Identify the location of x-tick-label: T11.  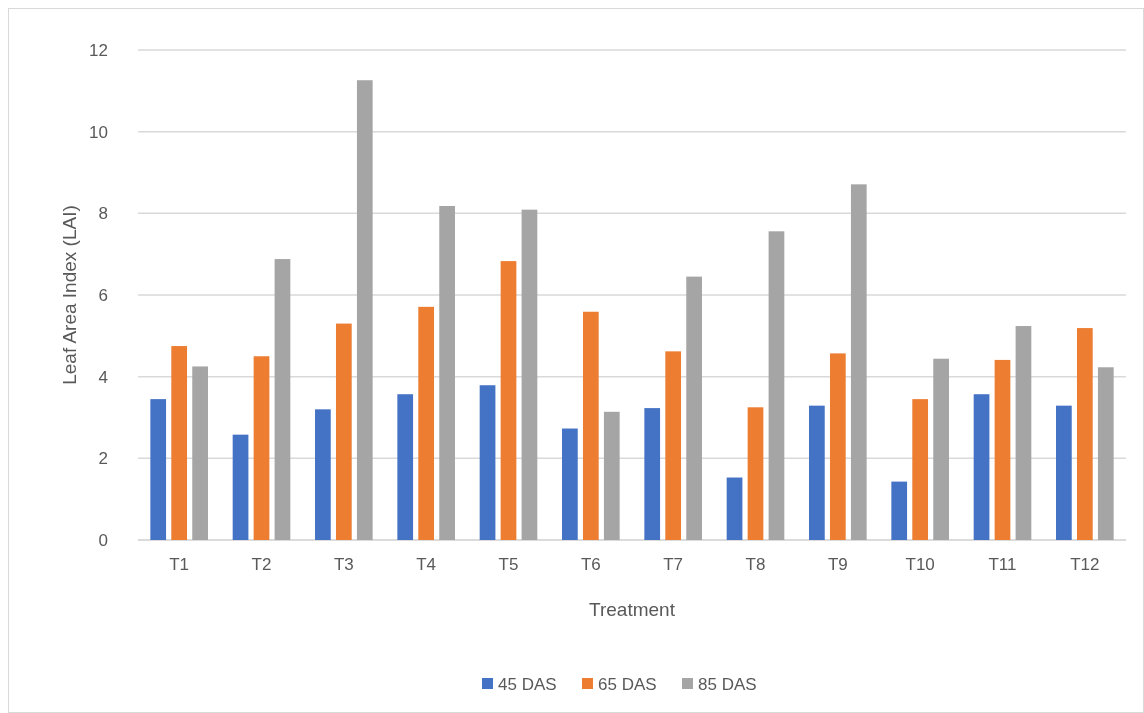
(1002, 564).